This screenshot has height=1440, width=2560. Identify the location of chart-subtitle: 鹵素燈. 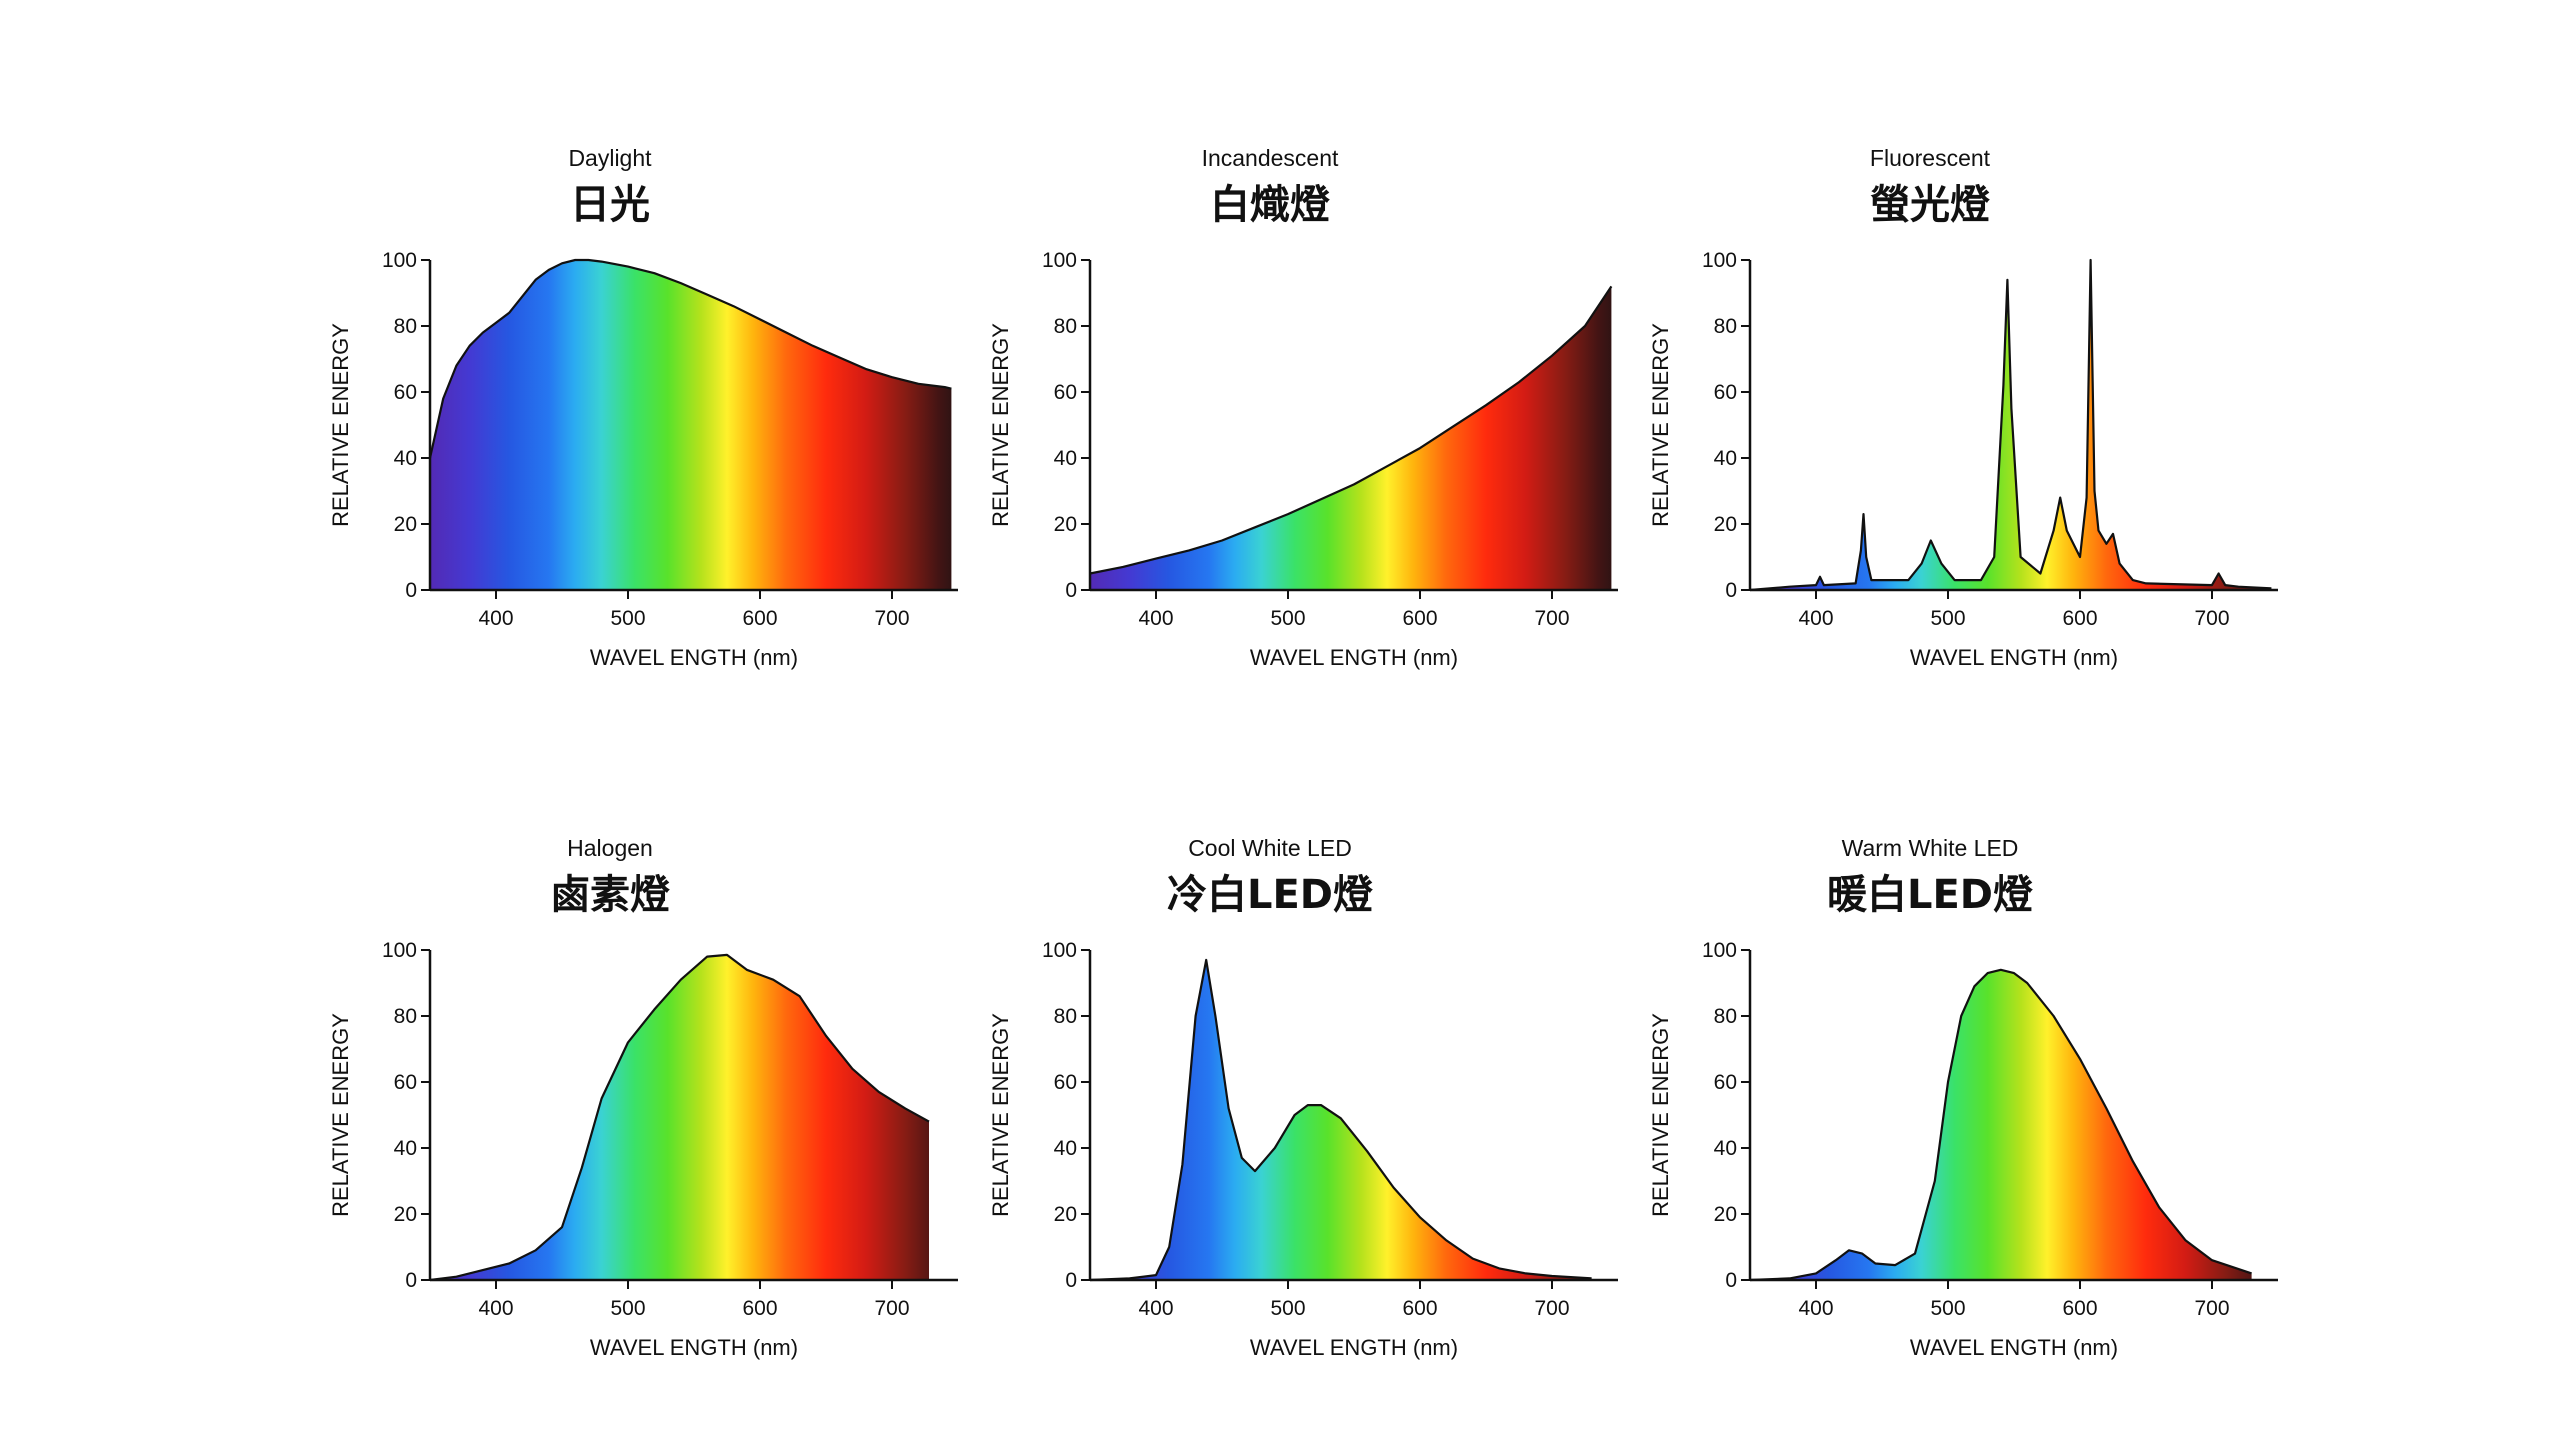
(610, 895).